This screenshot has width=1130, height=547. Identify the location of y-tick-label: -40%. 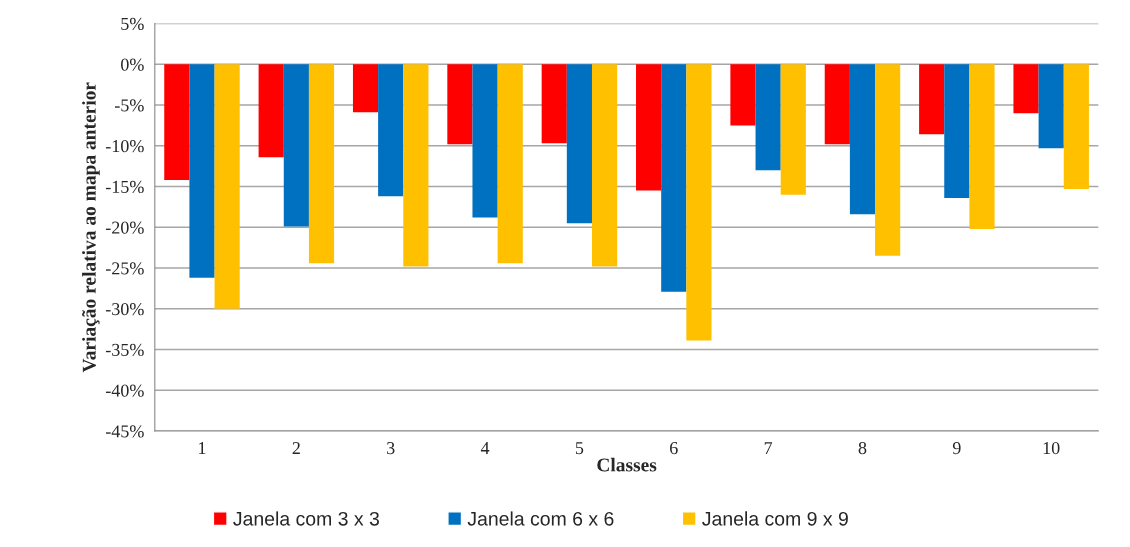
(124, 390).